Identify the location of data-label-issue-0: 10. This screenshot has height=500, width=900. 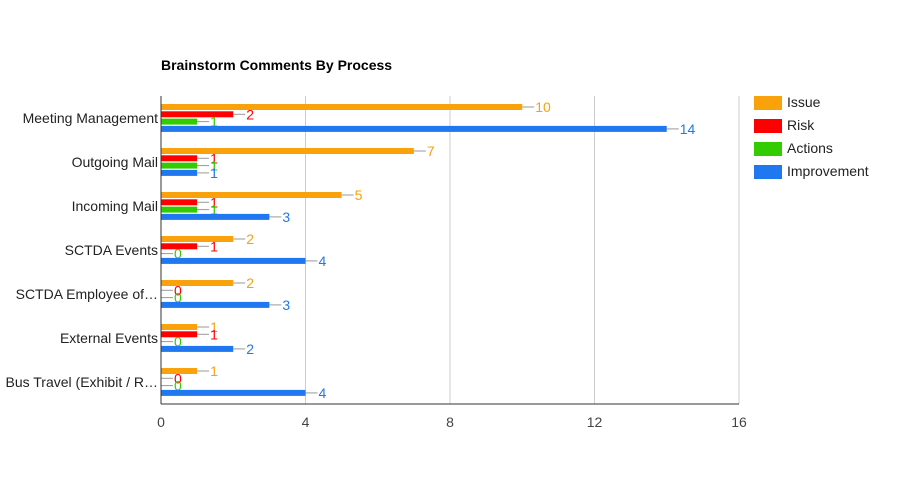
(543, 107).